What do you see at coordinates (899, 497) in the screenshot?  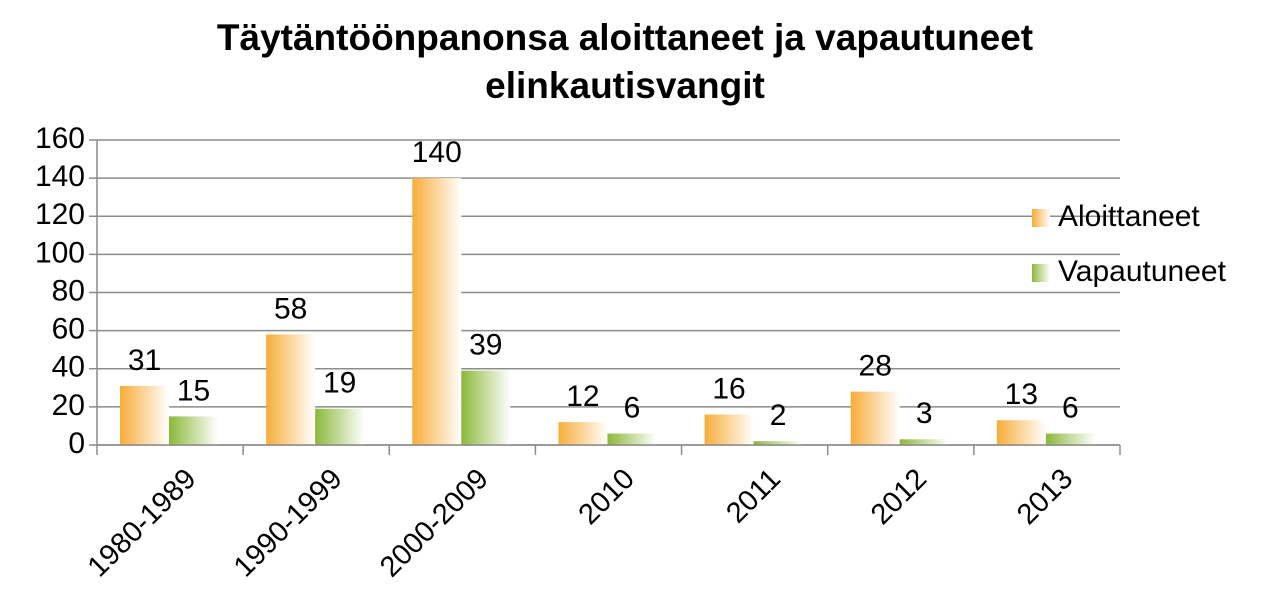 I see `x-tick-label: 2012` at bounding box center [899, 497].